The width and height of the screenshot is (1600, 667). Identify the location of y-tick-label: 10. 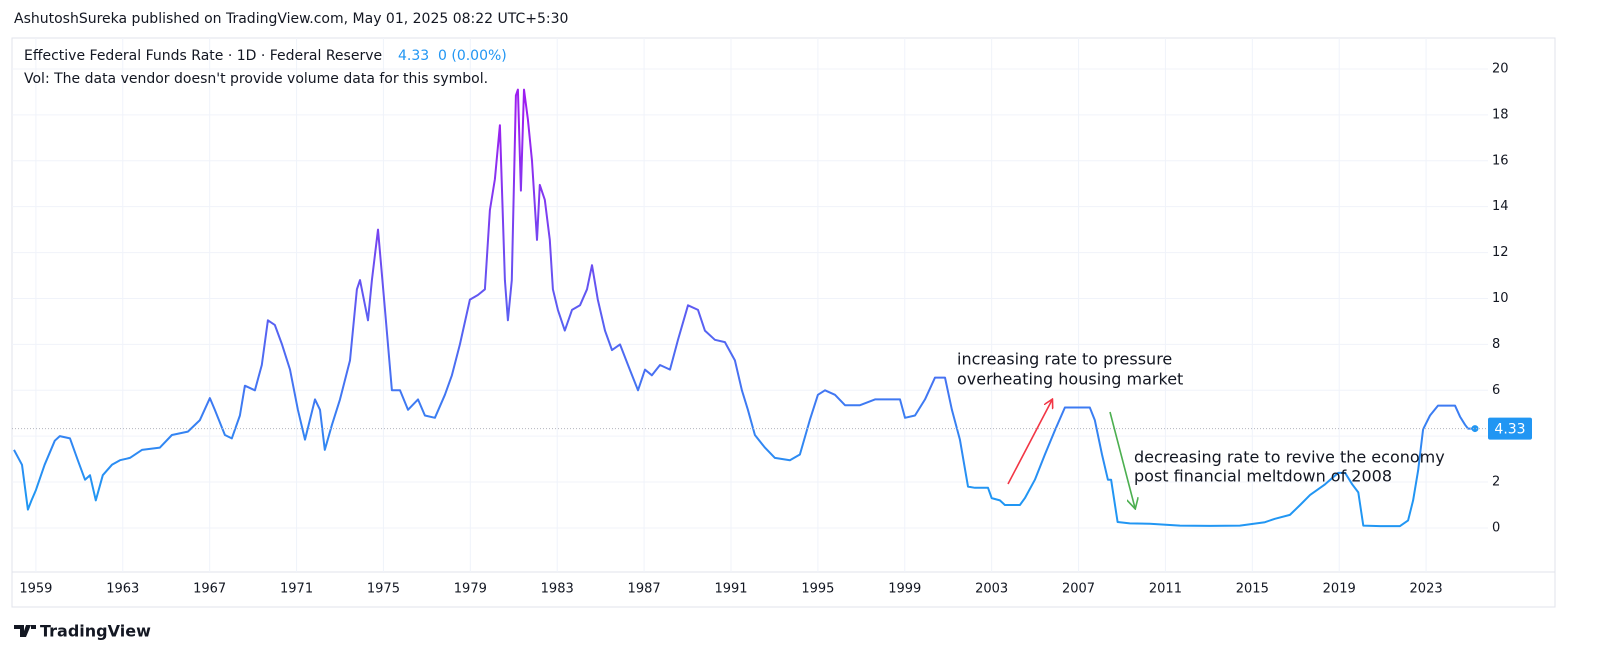
(1500, 298).